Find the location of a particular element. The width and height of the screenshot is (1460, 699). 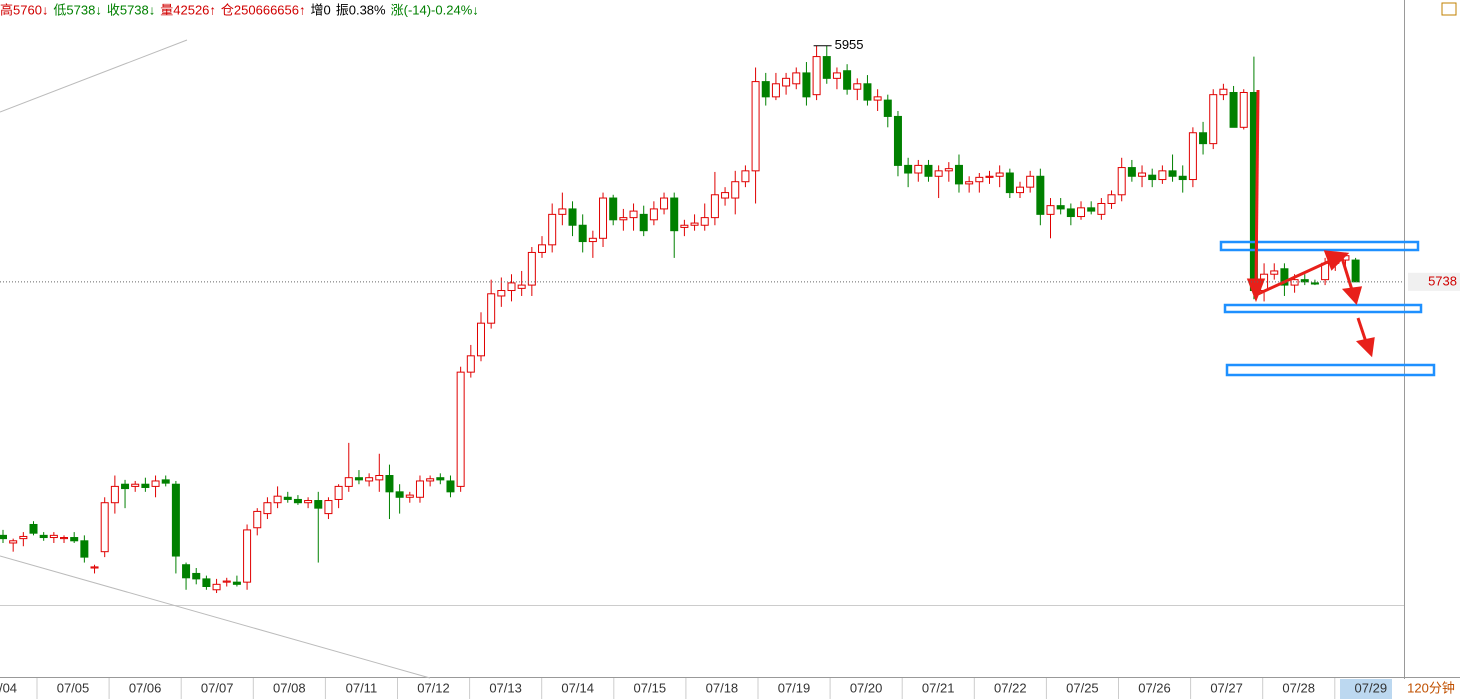

header-item: 振0.38% is located at coordinates (361, 9).